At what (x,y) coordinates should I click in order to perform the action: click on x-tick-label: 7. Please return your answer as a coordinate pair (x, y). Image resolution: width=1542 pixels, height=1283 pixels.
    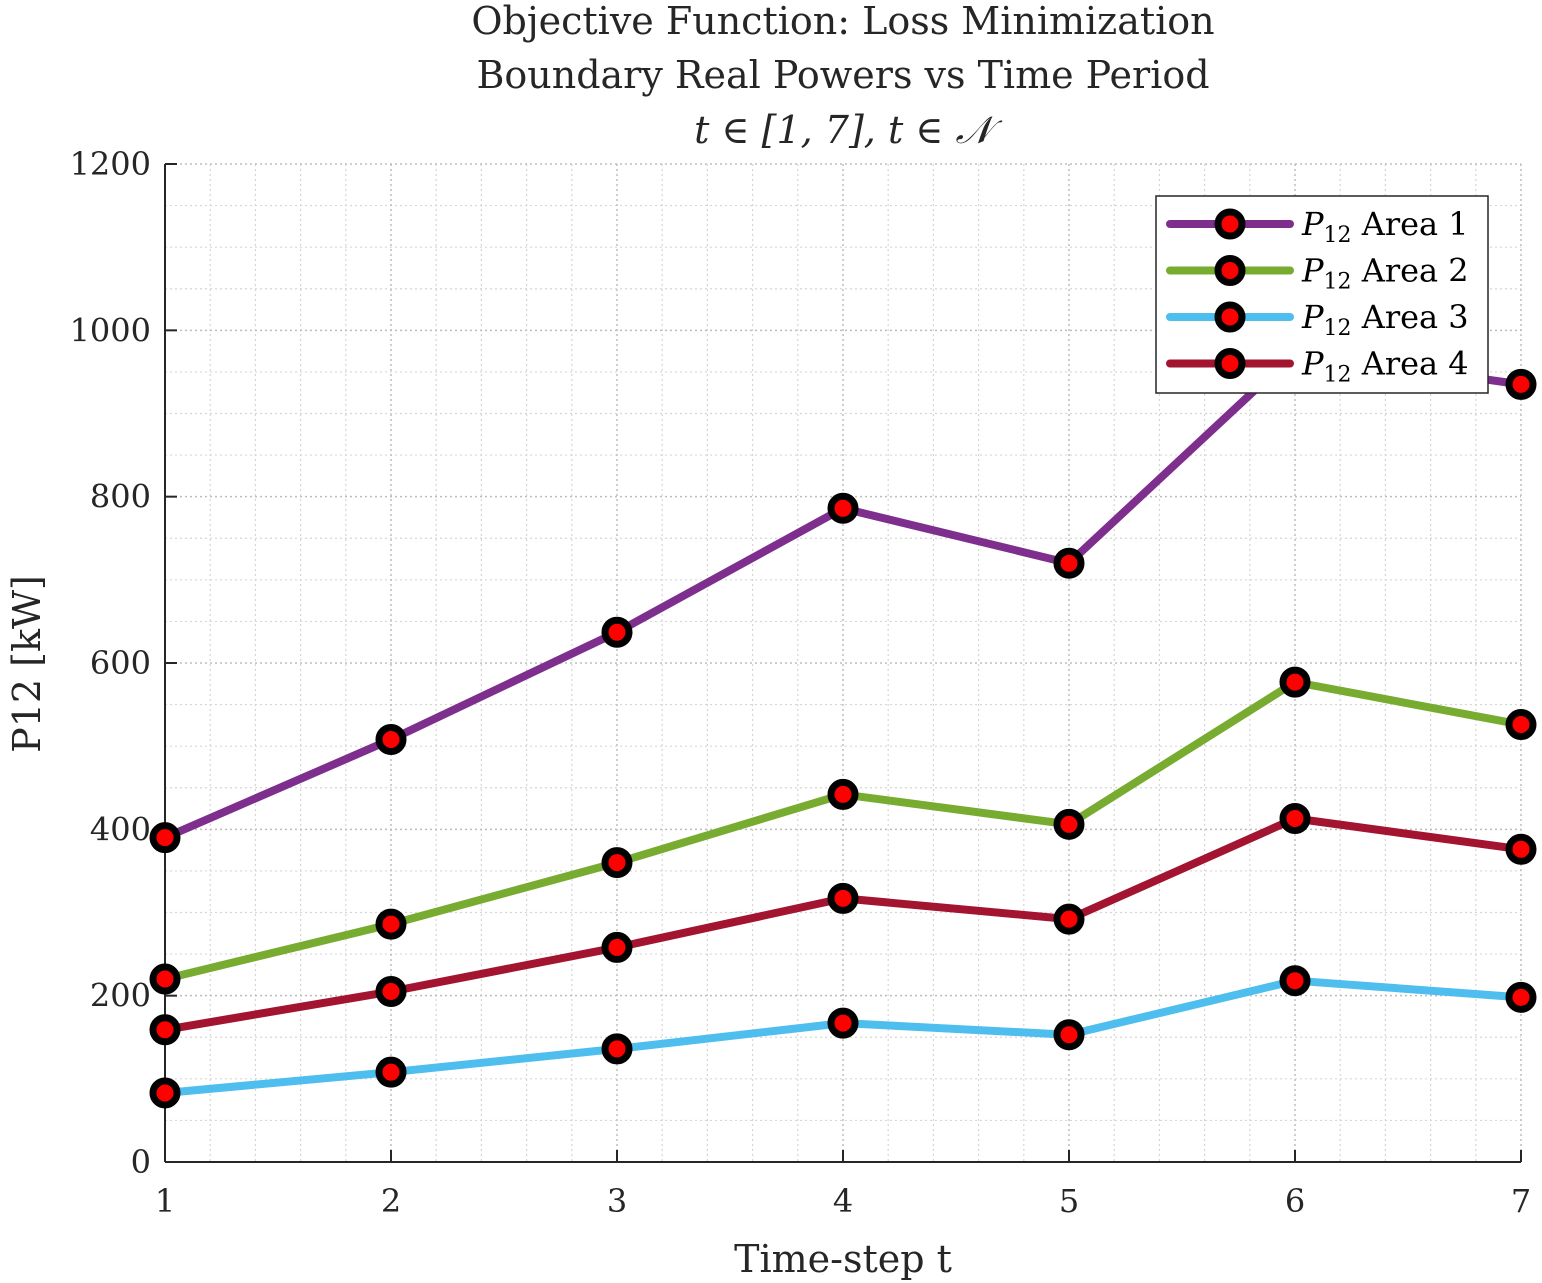
    Looking at the image, I should click on (1521, 1201).